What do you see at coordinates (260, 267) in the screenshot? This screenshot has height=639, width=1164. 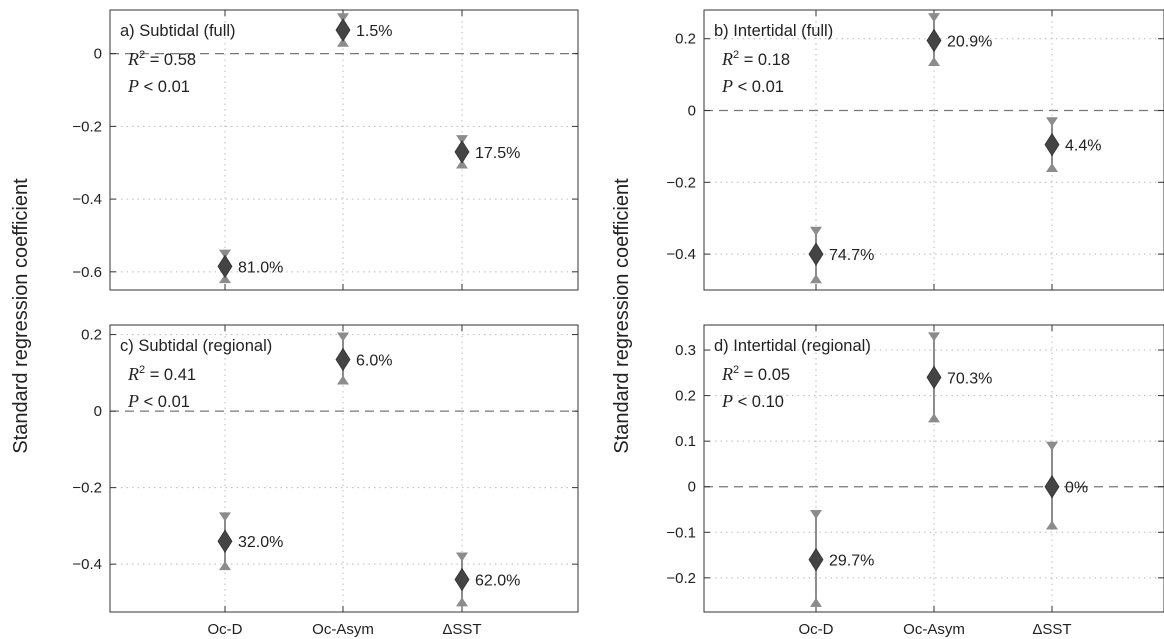 I see `data-label: 81.0%` at bounding box center [260, 267].